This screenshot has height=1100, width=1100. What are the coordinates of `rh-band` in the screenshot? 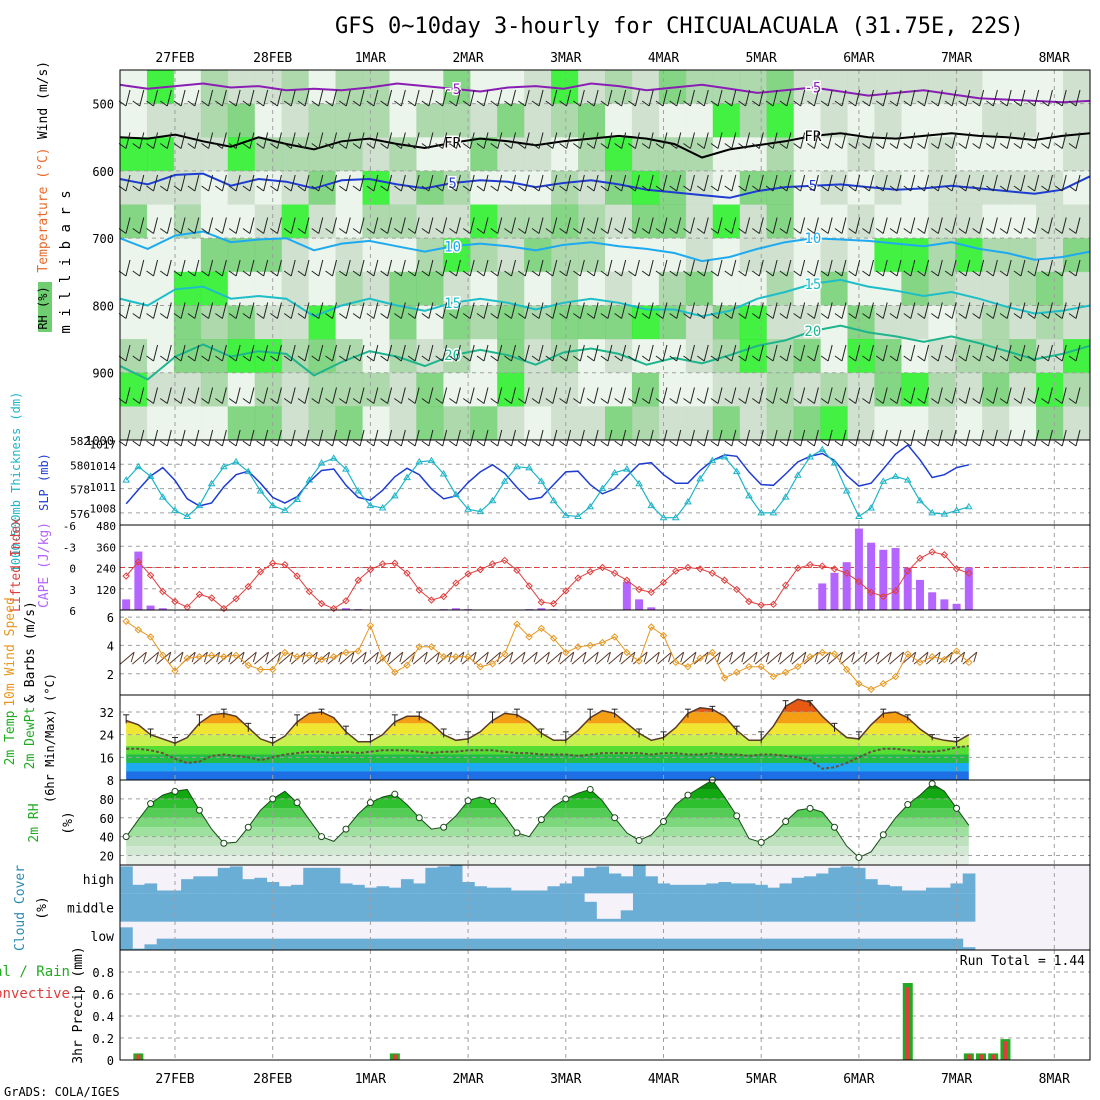 It's located at (547, 785).